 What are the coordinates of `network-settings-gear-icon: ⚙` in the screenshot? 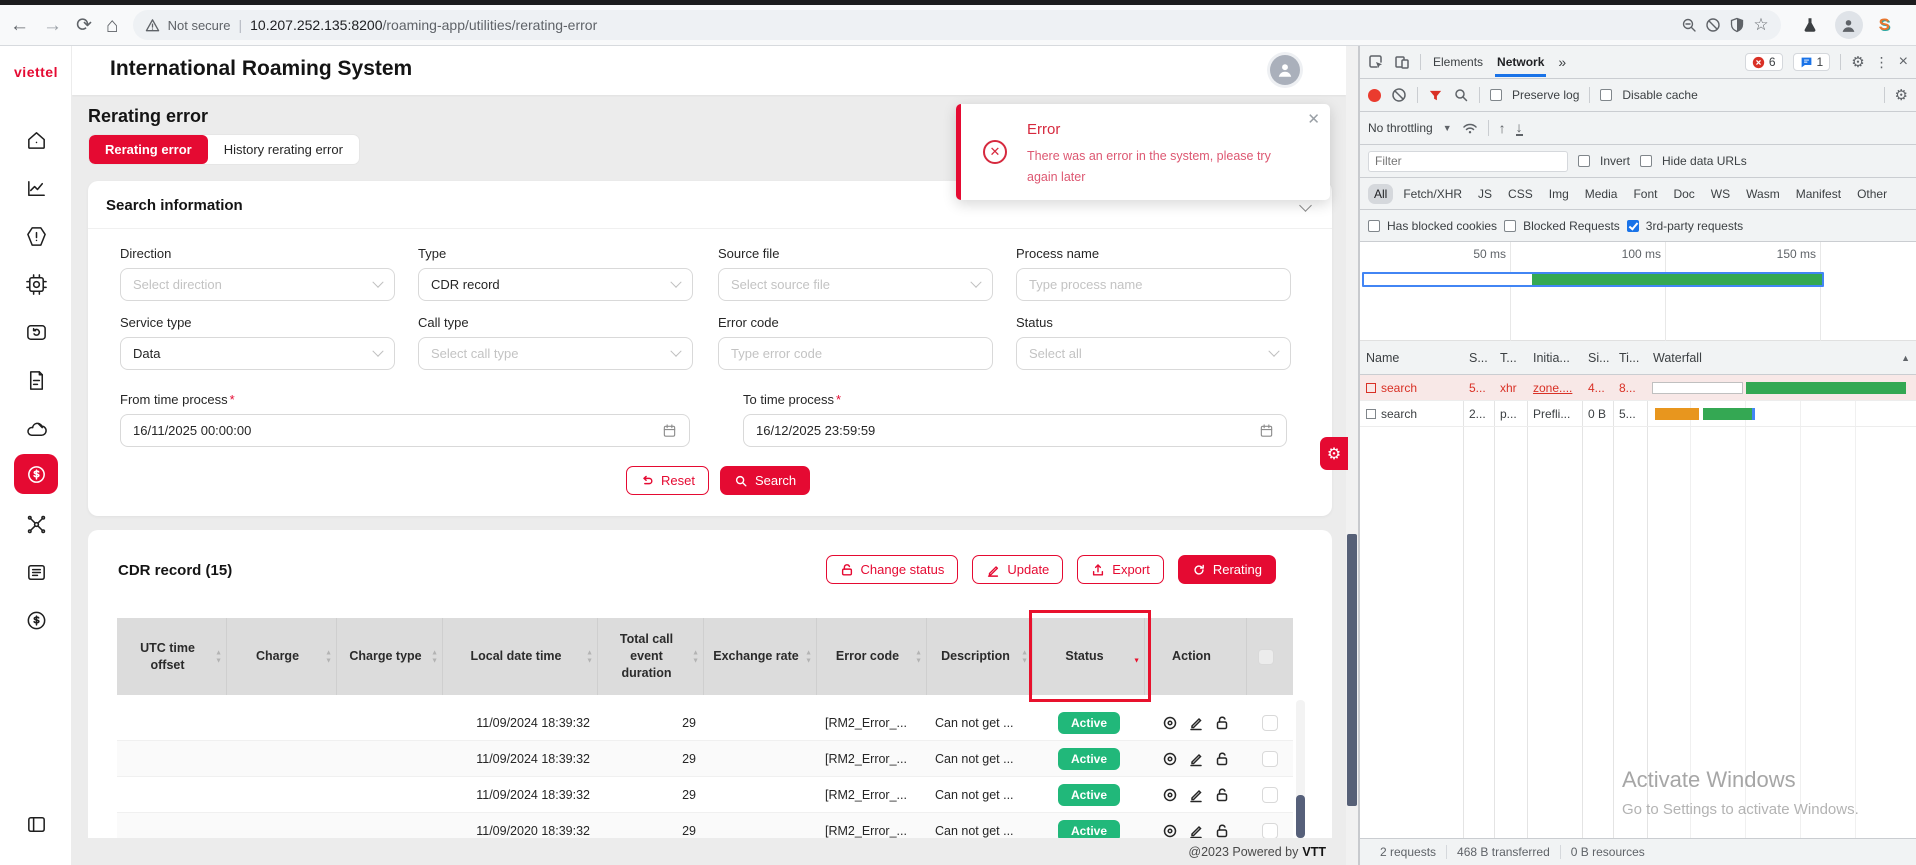 It's located at (1901, 95).